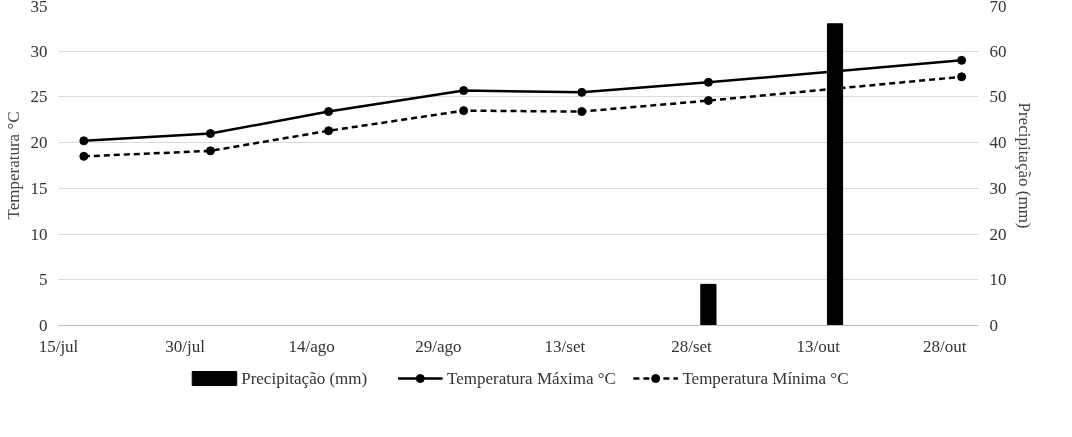 The width and height of the screenshot is (1072, 437). I want to click on y-tick-label: 5, so click(43, 280).